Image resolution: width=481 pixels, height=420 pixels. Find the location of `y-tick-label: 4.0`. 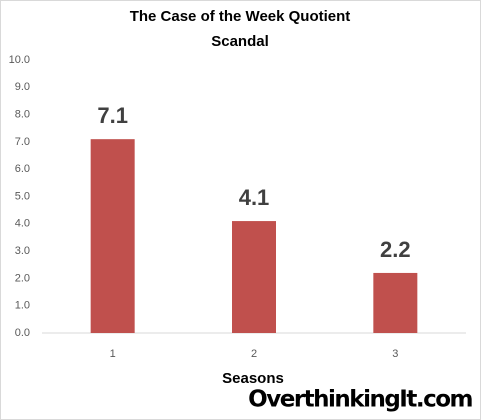

y-tick-label: 4.0 is located at coordinates (22, 224).